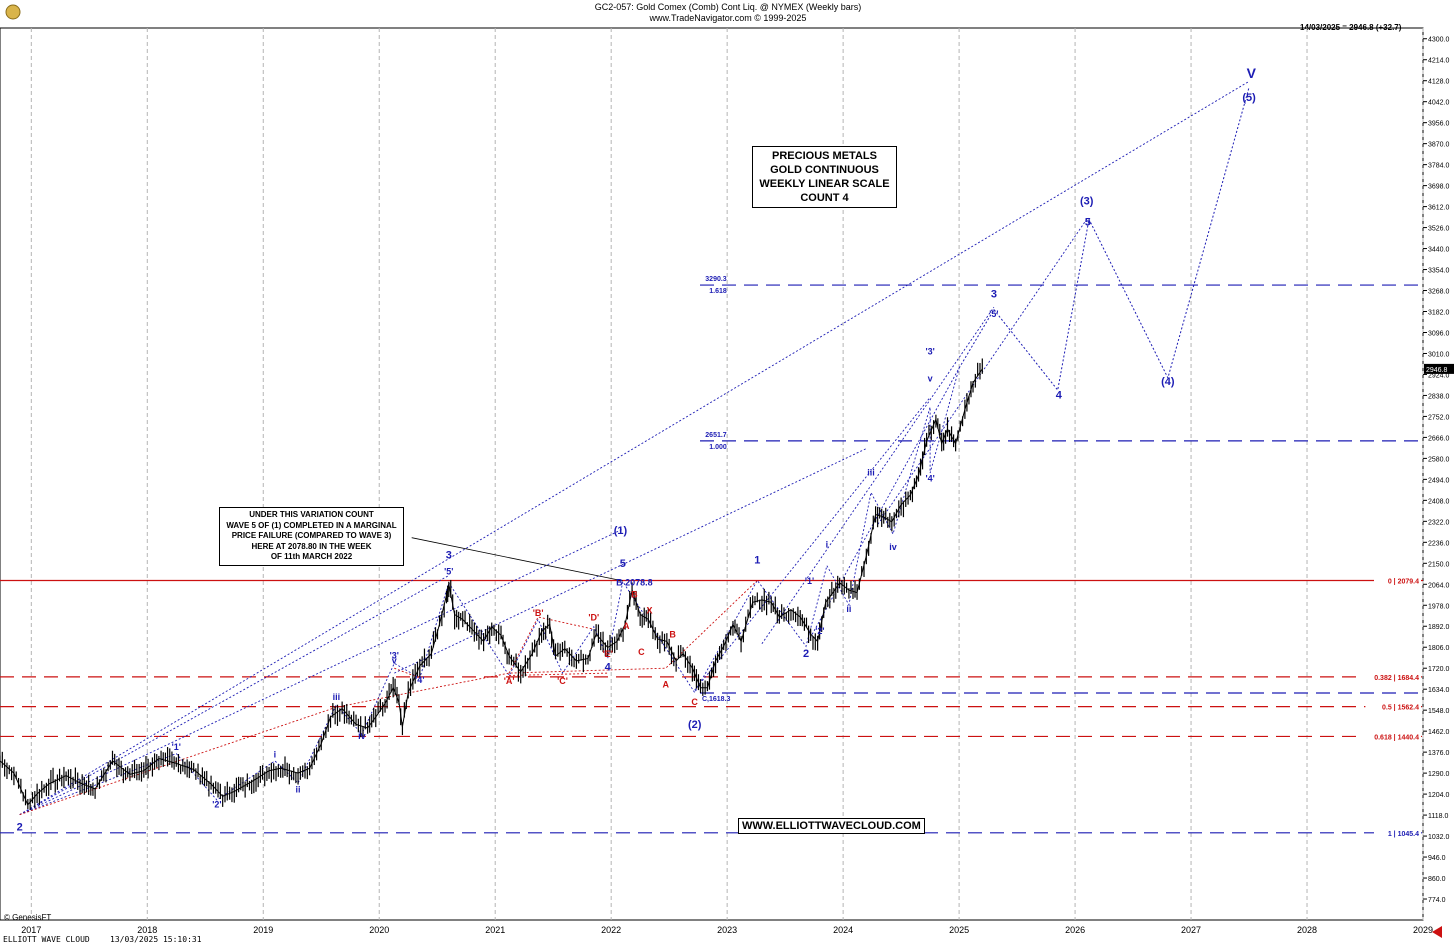  I want to click on x-tick-label: 2025, so click(959, 930).